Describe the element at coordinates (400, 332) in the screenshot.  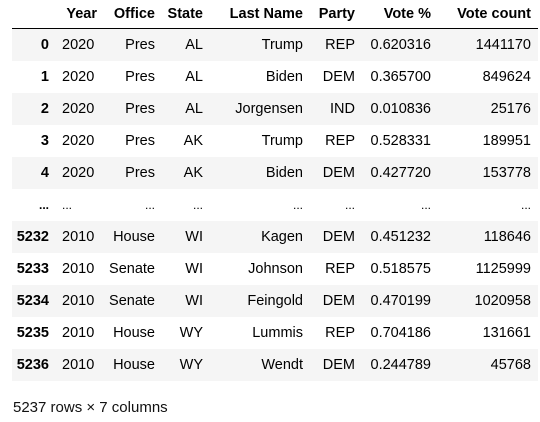
I see `cell-vote-percent: 0.704186` at that location.